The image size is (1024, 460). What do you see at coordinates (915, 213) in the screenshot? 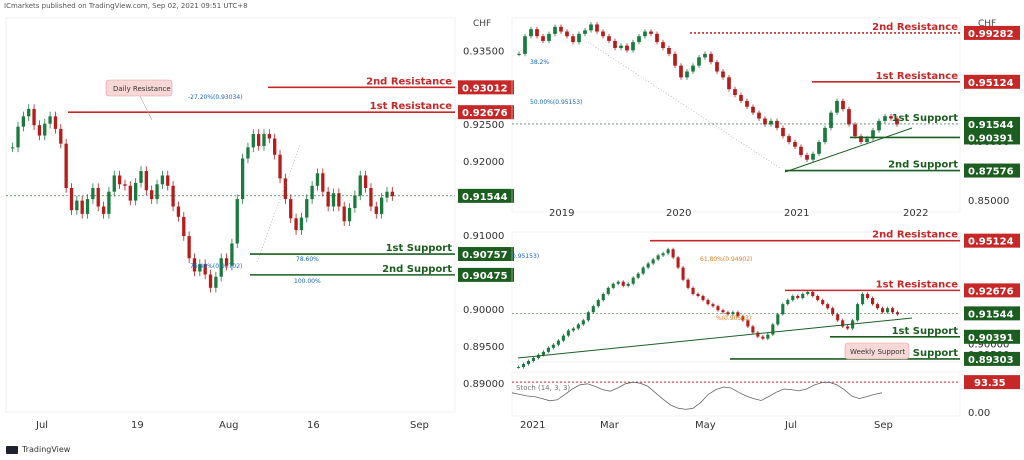
I see `weekly-x-tick-label: 2022` at bounding box center [915, 213].